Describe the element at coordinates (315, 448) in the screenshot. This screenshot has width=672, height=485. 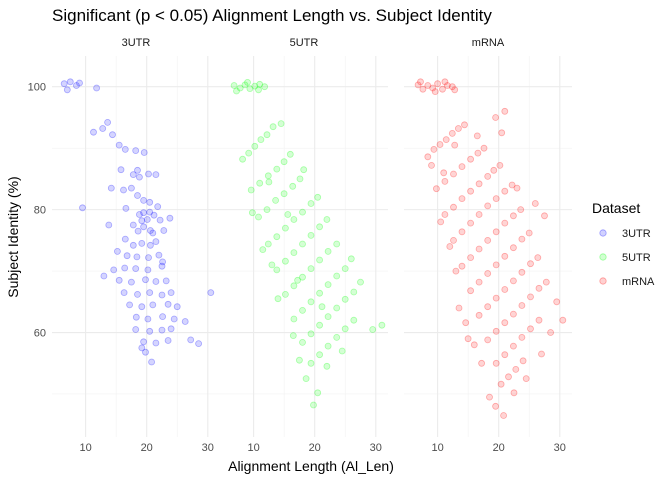
I see `x-tick-label: 20` at that location.